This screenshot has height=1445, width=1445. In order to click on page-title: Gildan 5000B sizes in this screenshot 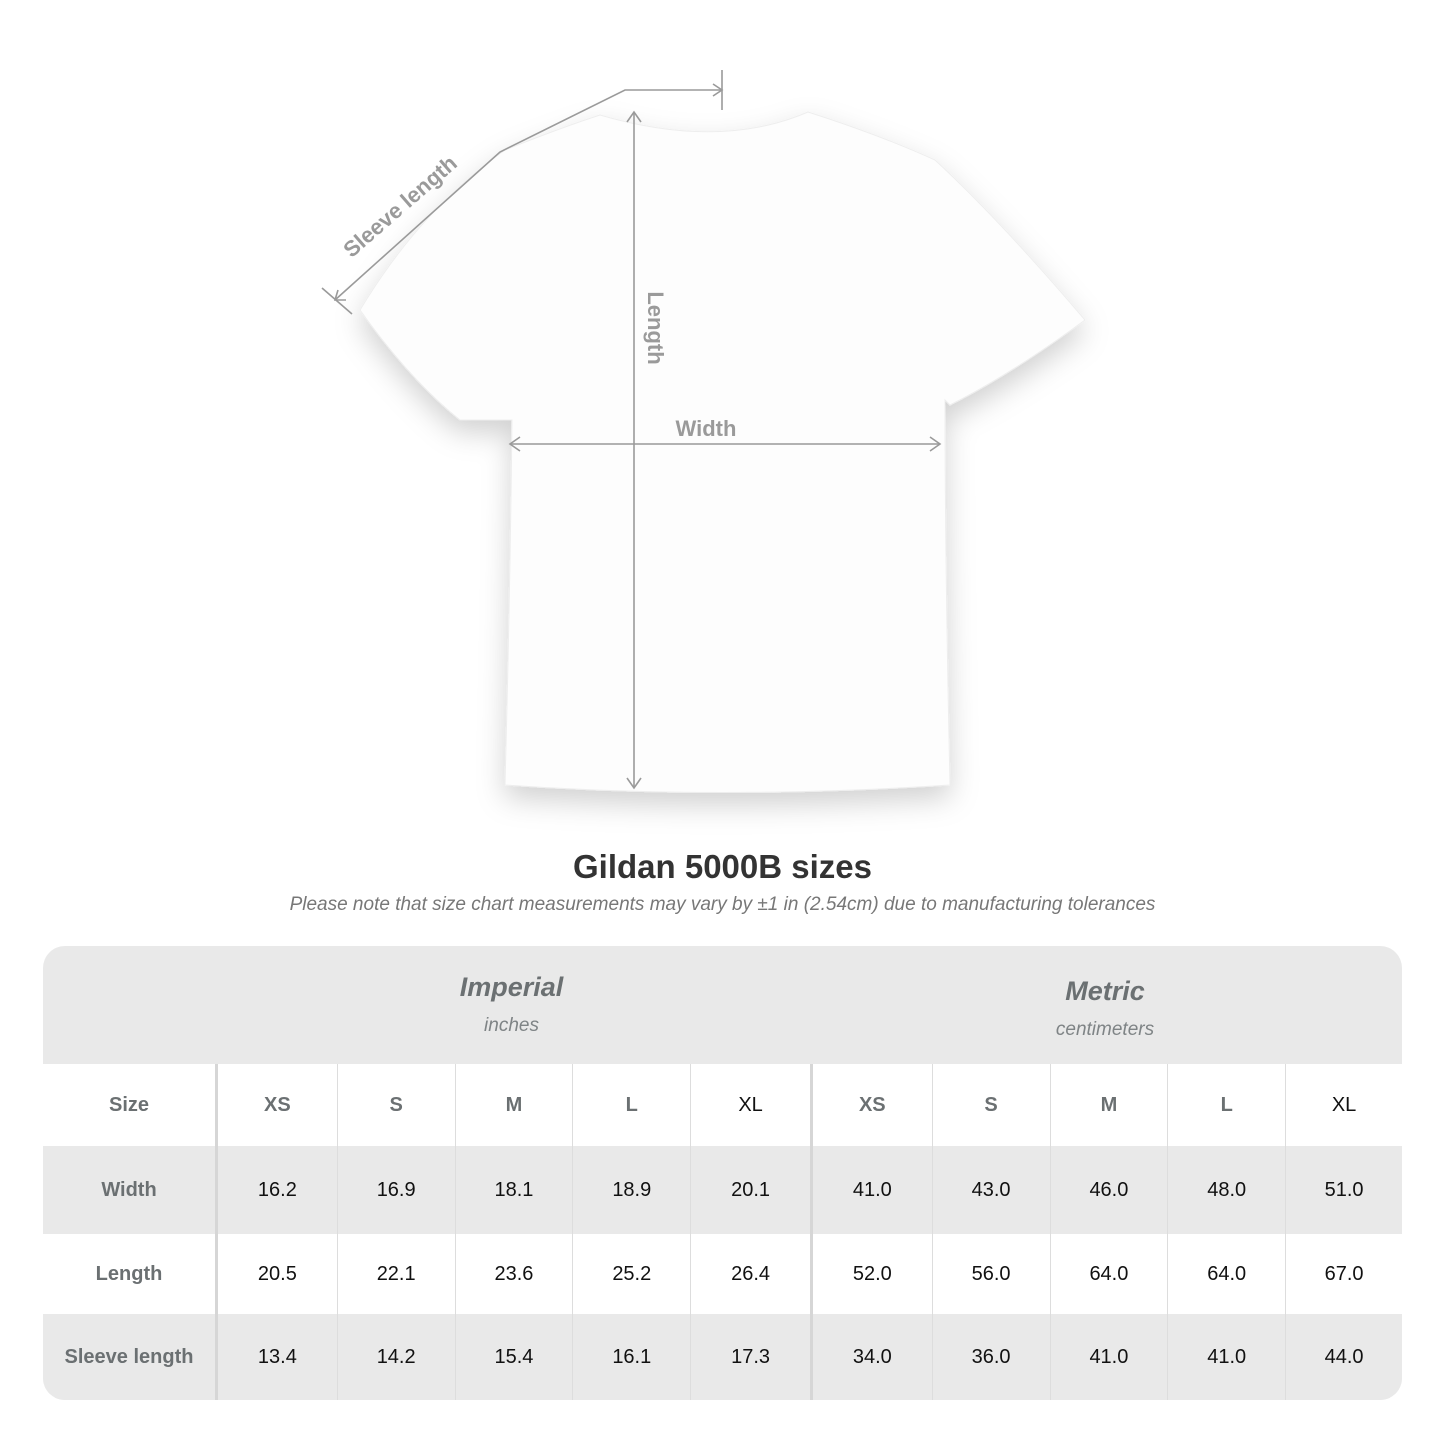, I will do `click(722, 866)`.